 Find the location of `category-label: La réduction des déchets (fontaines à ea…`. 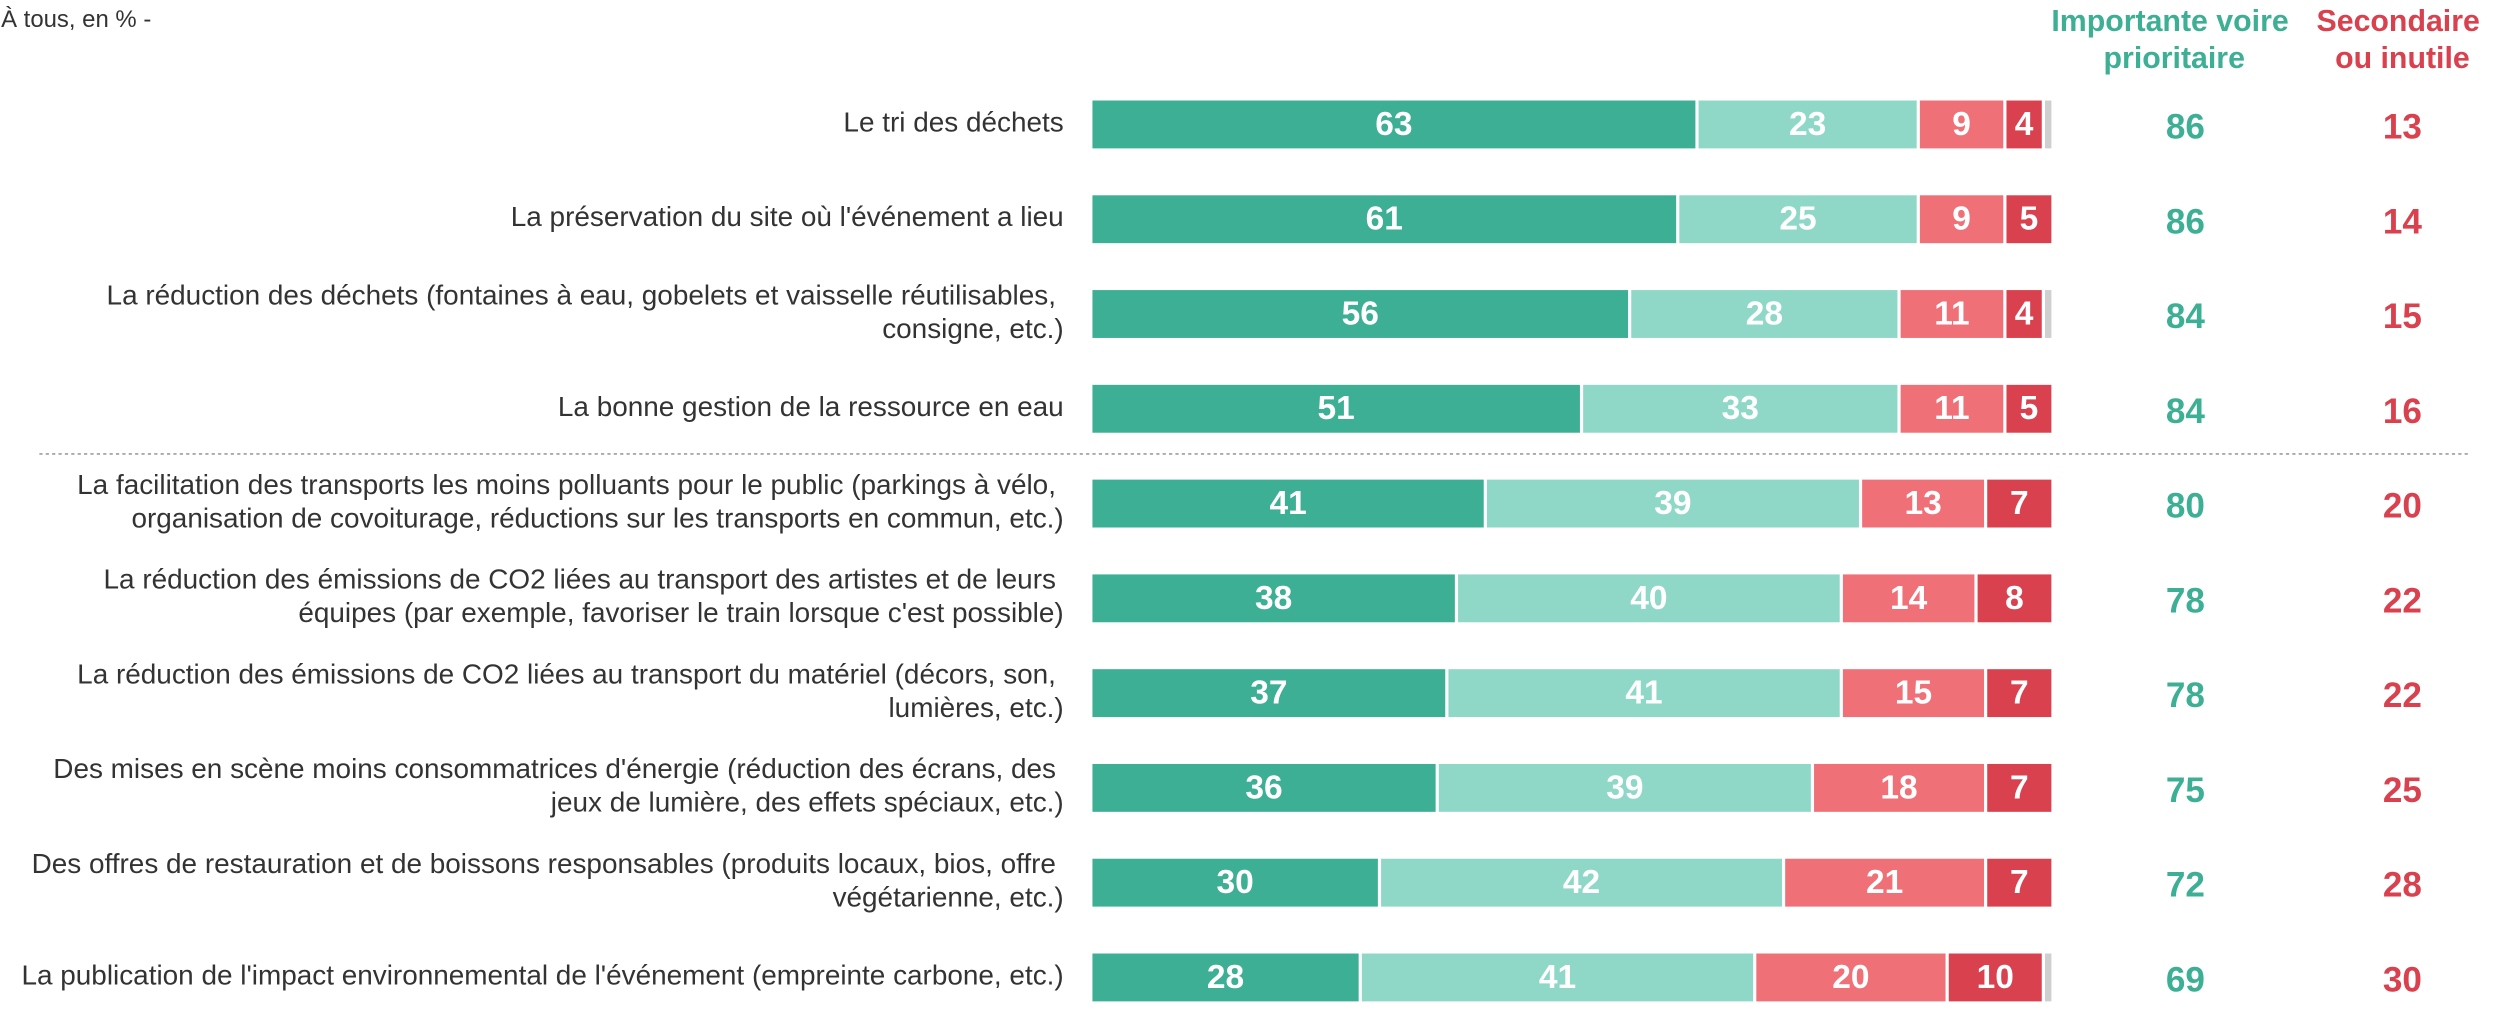

category-label: La réduction des déchets (fontaines à ea… is located at coordinates (585, 312).